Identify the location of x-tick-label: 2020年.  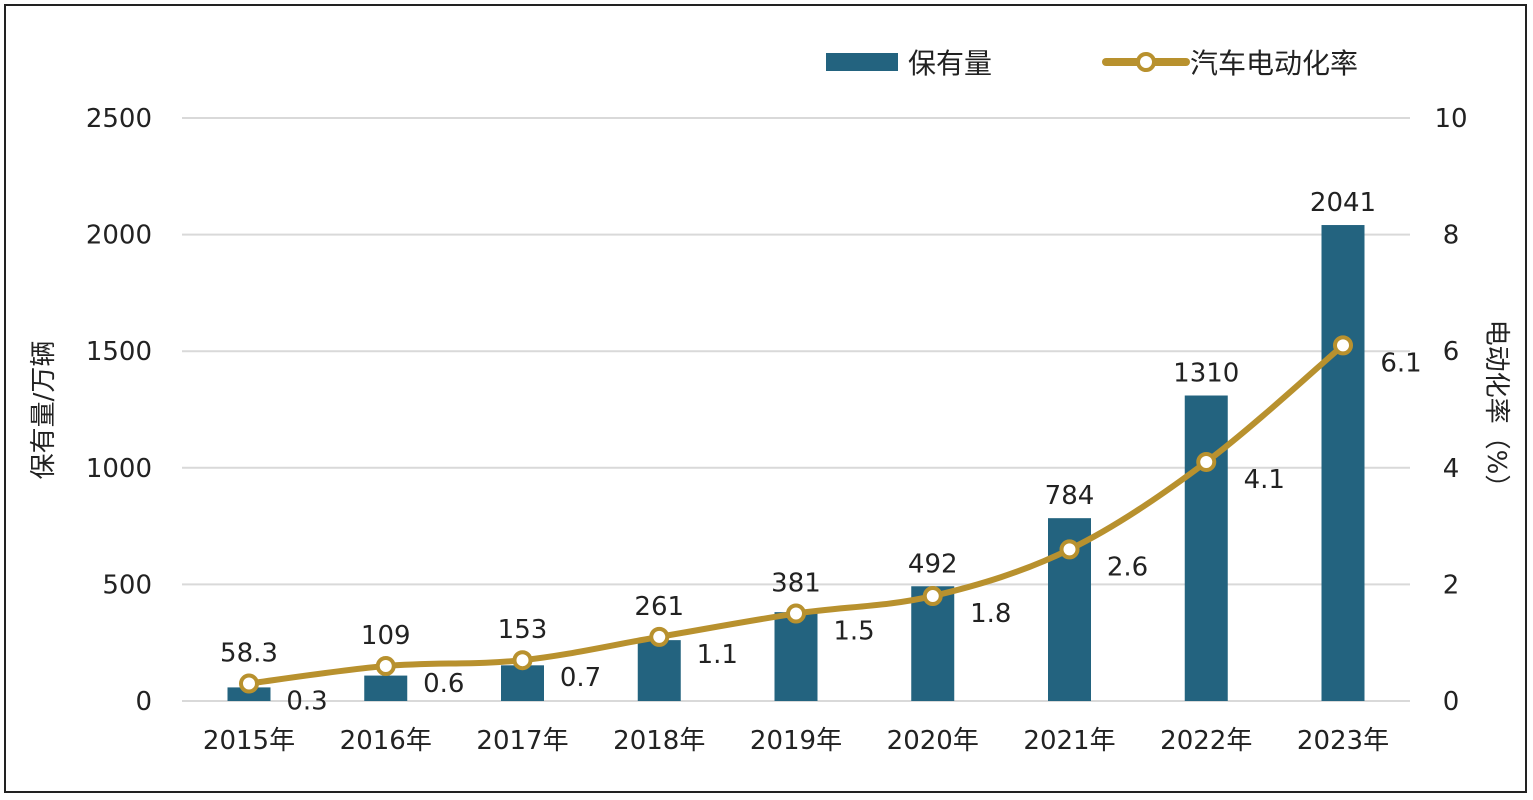
(933, 741).